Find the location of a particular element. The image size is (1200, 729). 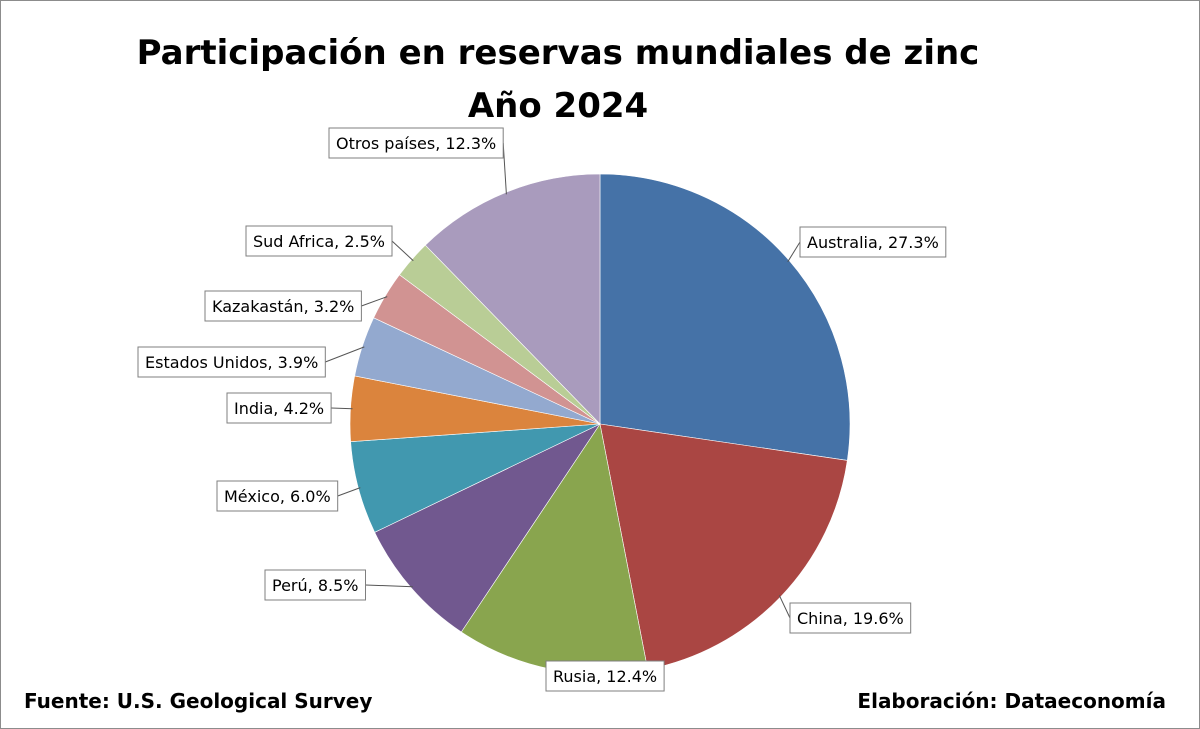

source-note: Fuente: U.S. Geological Survey is located at coordinates (198, 701).